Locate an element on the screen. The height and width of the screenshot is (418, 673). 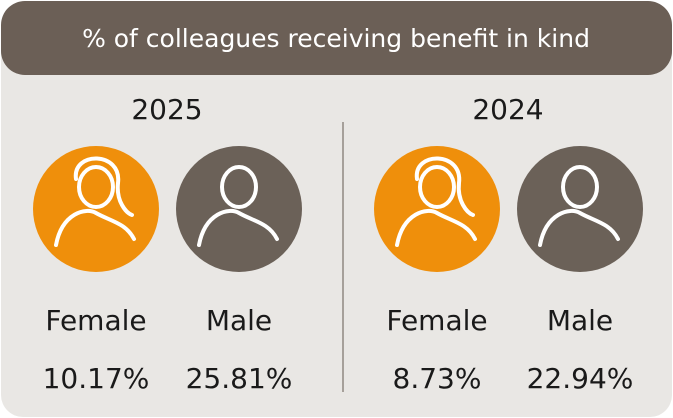
year: 2025 is located at coordinates (166, 109).